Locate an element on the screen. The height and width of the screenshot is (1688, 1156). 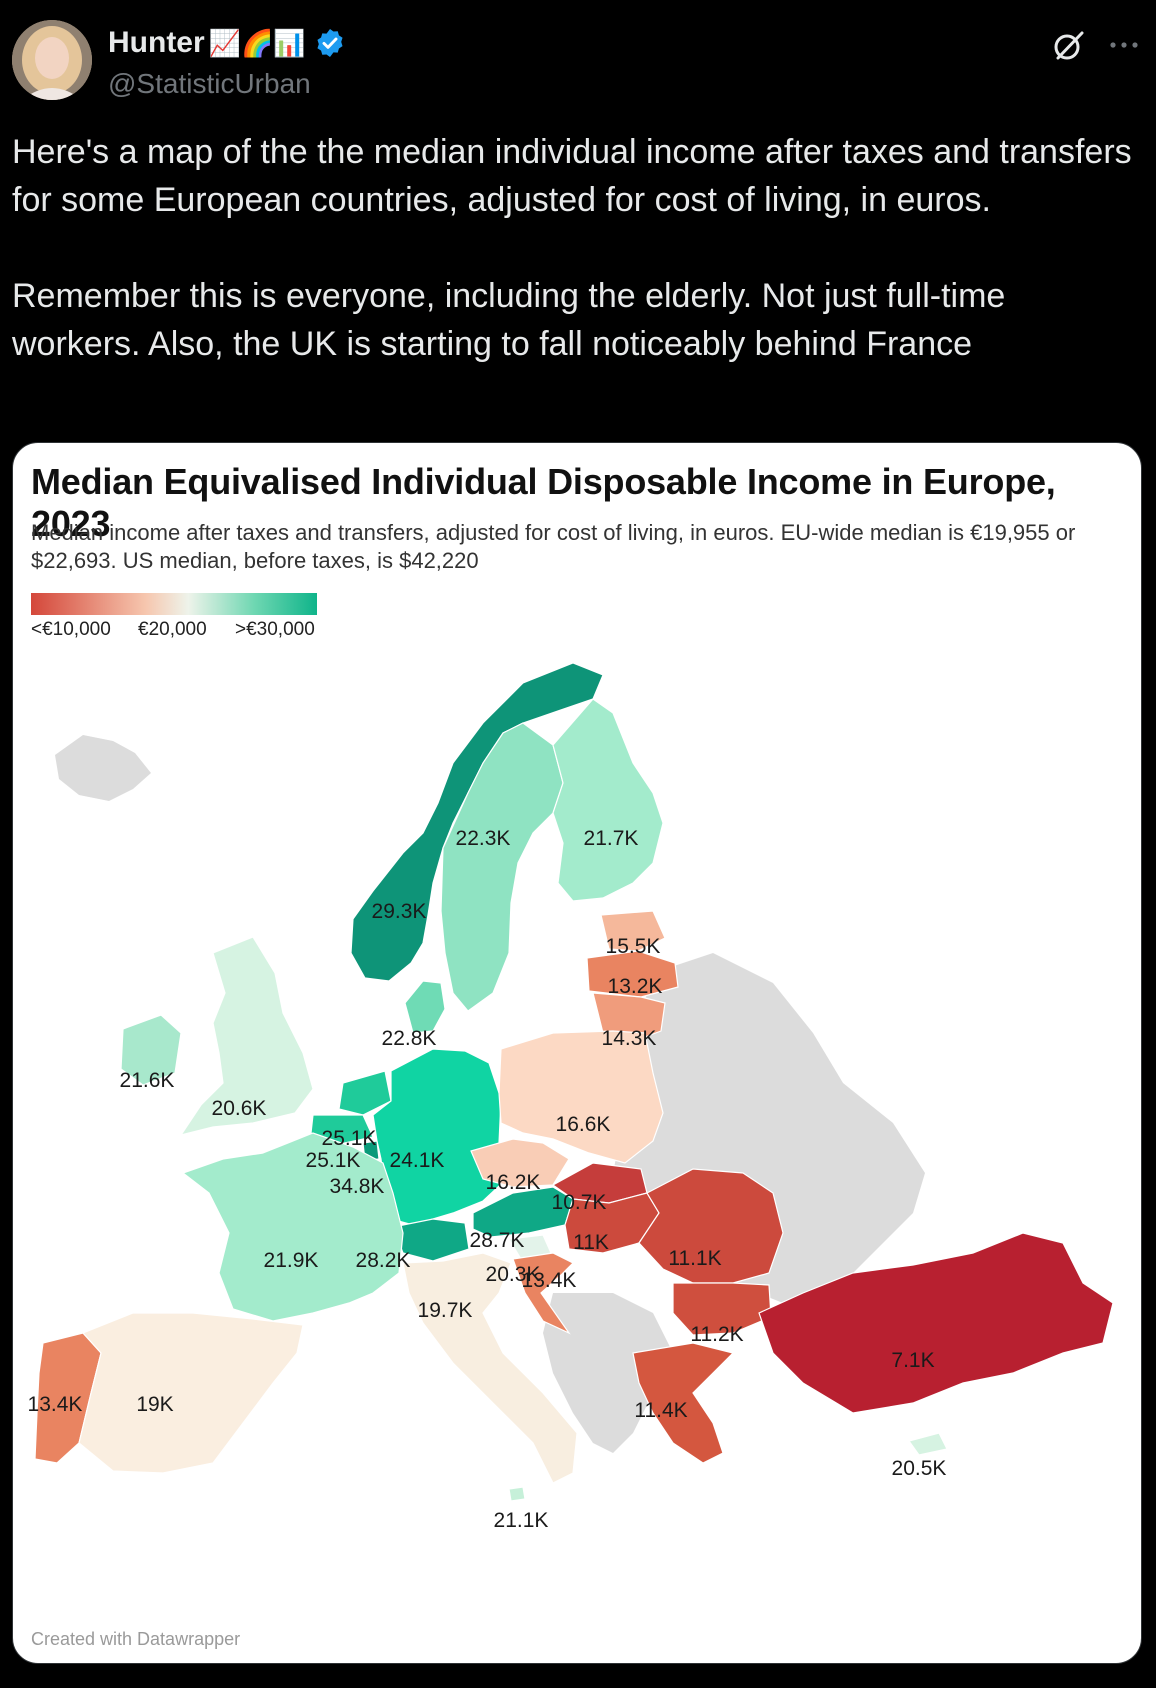
label-sweden: 22.3K is located at coordinates (483, 838).